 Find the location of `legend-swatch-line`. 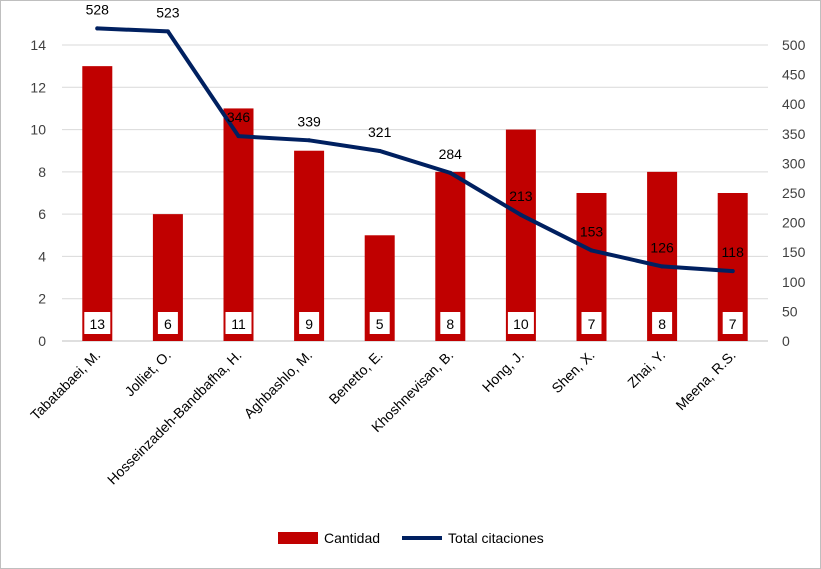

legend-swatch-line is located at coordinates (422, 538).